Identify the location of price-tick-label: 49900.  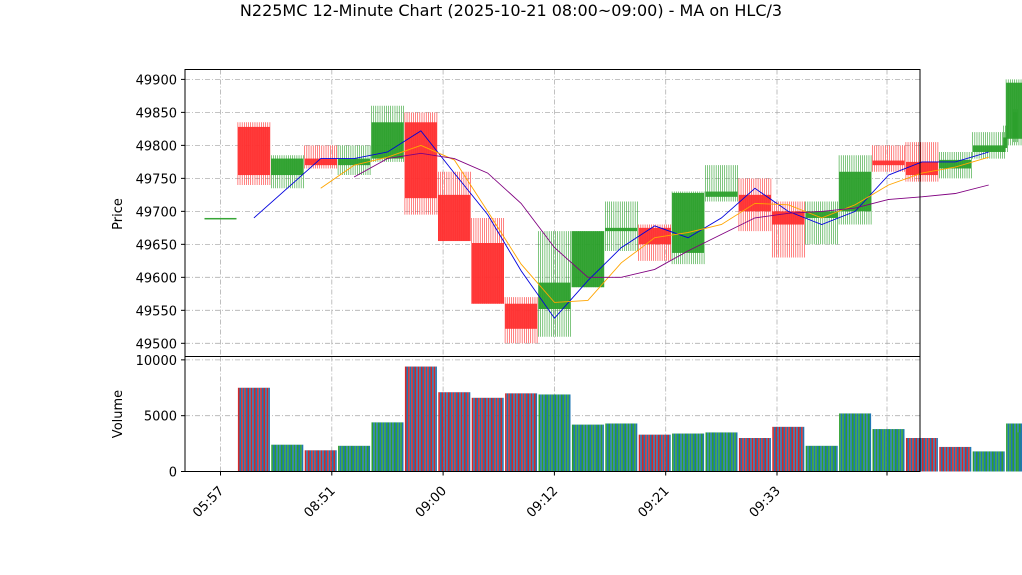
(156, 80).